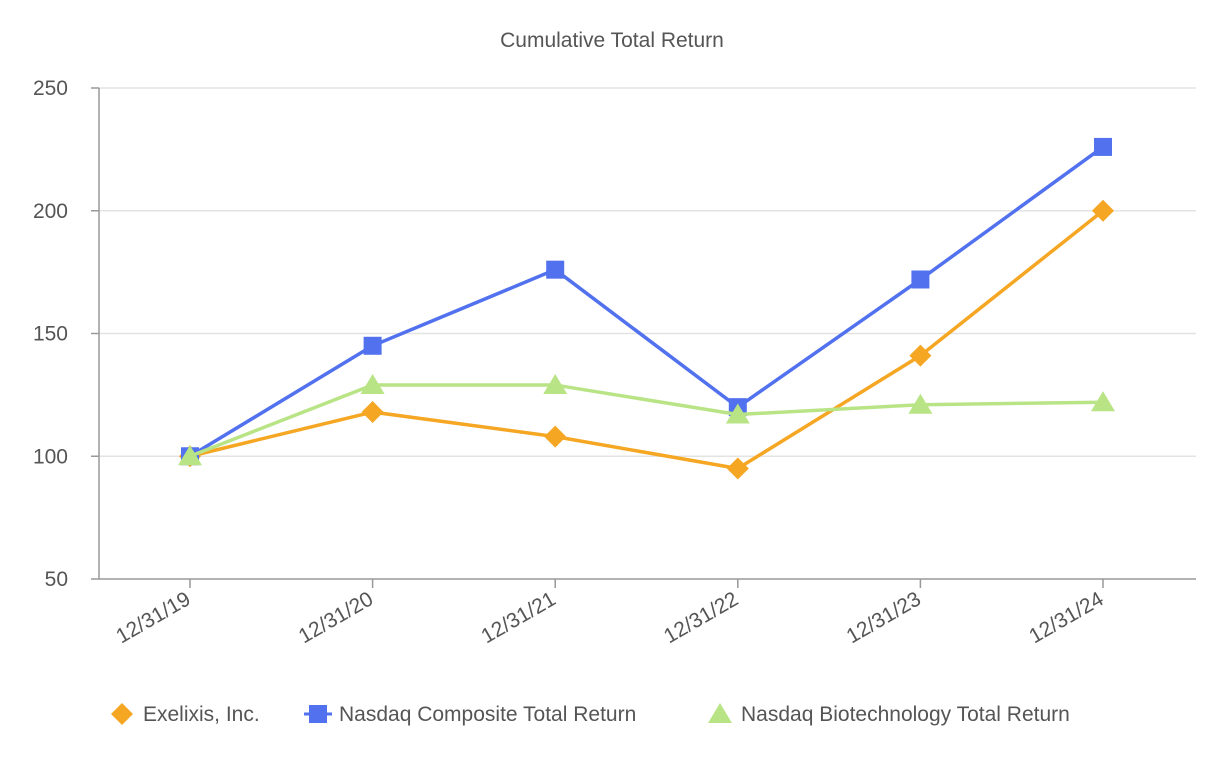 The width and height of the screenshot is (1226, 760). Describe the element at coordinates (518, 617) in the screenshot. I see `x-tick-label: 12/31/21` at that location.